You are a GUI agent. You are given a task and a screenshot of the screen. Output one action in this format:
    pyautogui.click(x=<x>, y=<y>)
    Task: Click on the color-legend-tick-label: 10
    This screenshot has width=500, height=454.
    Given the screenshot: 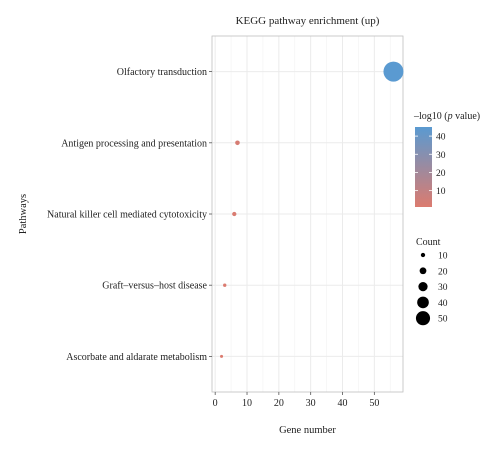 What is the action you would take?
    pyautogui.click(x=441, y=192)
    